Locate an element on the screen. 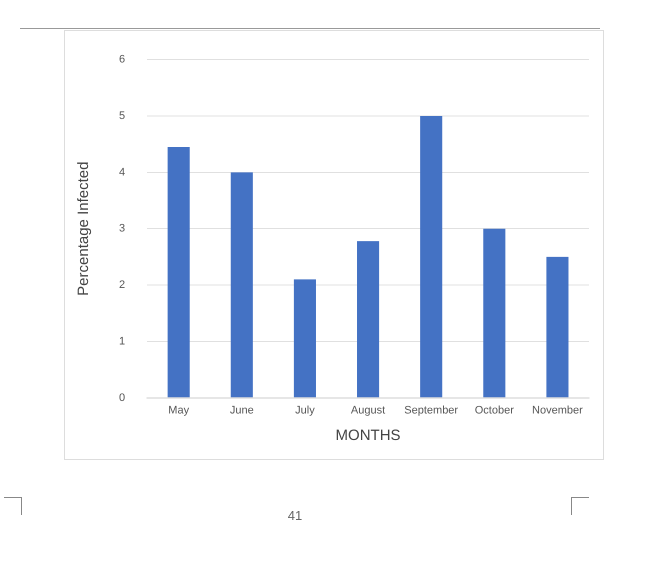 The image size is (656, 583). y-tick-label: 5 is located at coordinates (122, 116).